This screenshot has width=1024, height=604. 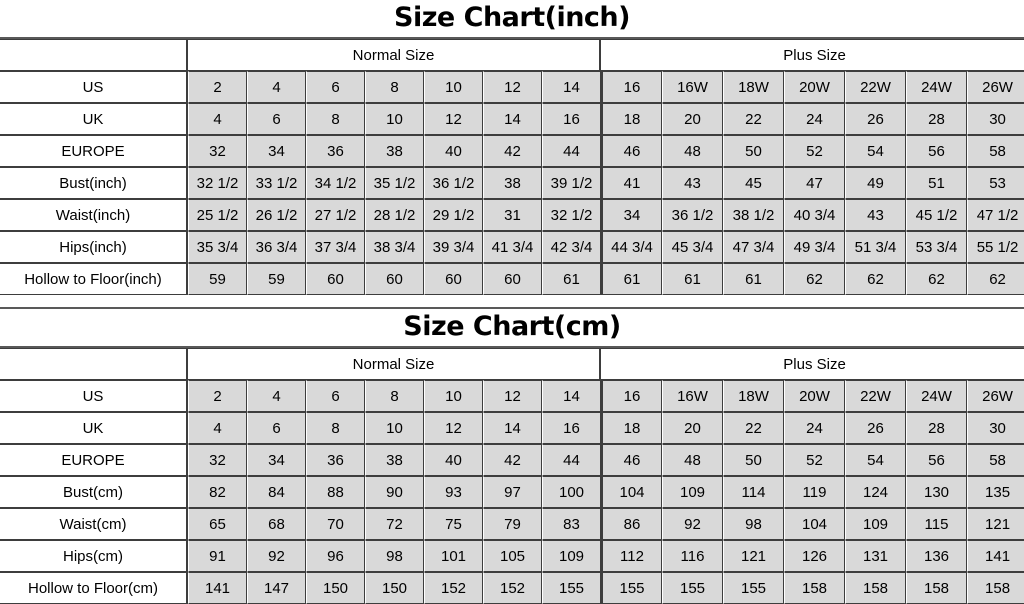 What do you see at coordinates (876, 87) in the screenshot?
I see `table-cell: 22W` at bounding box center [876, 87].